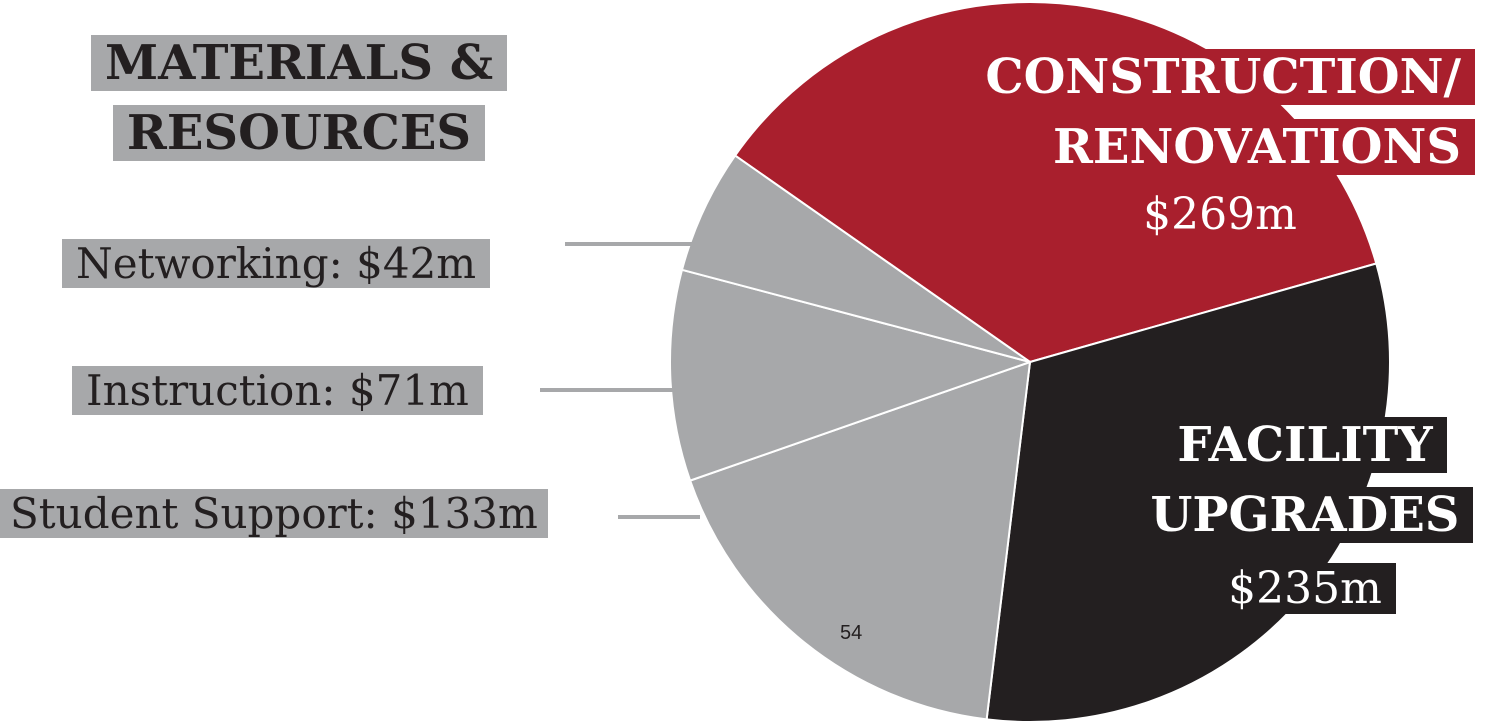  I want to click on value-label: $235m, so click(1305, 589).